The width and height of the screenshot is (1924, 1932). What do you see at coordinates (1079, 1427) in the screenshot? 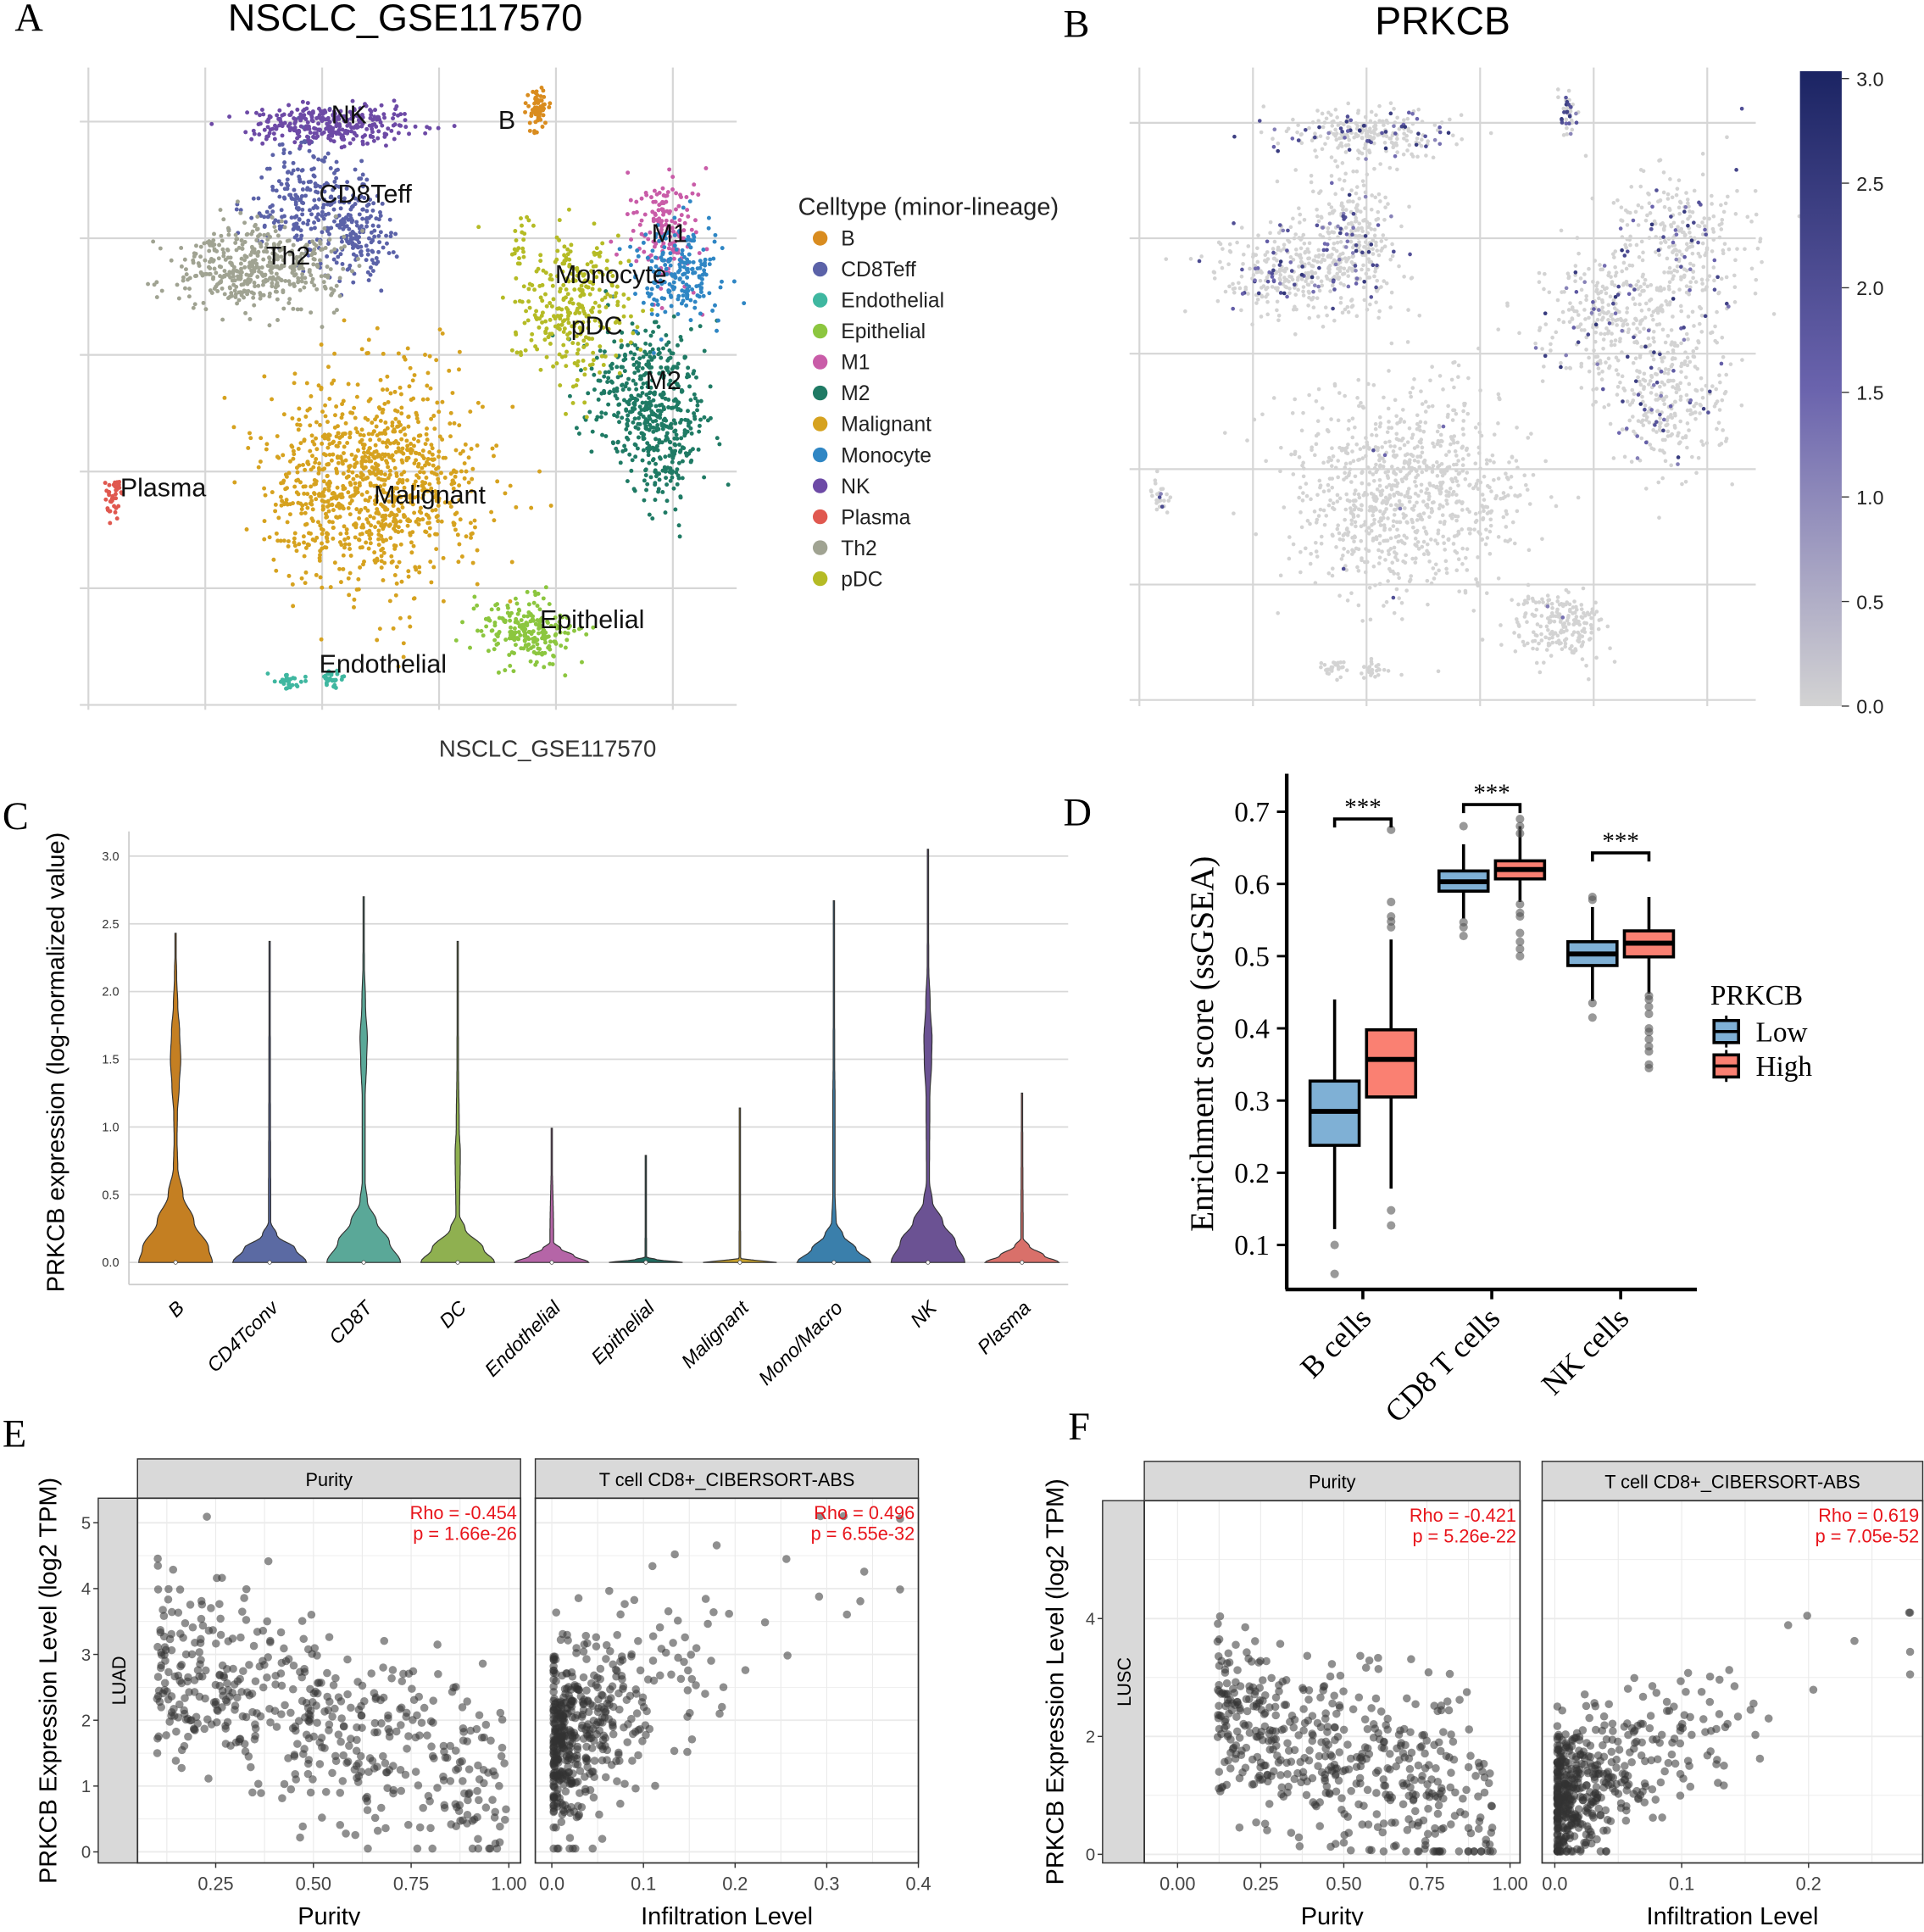
I see `panel-letter-f: F` at bounding box center [1079, 1427].